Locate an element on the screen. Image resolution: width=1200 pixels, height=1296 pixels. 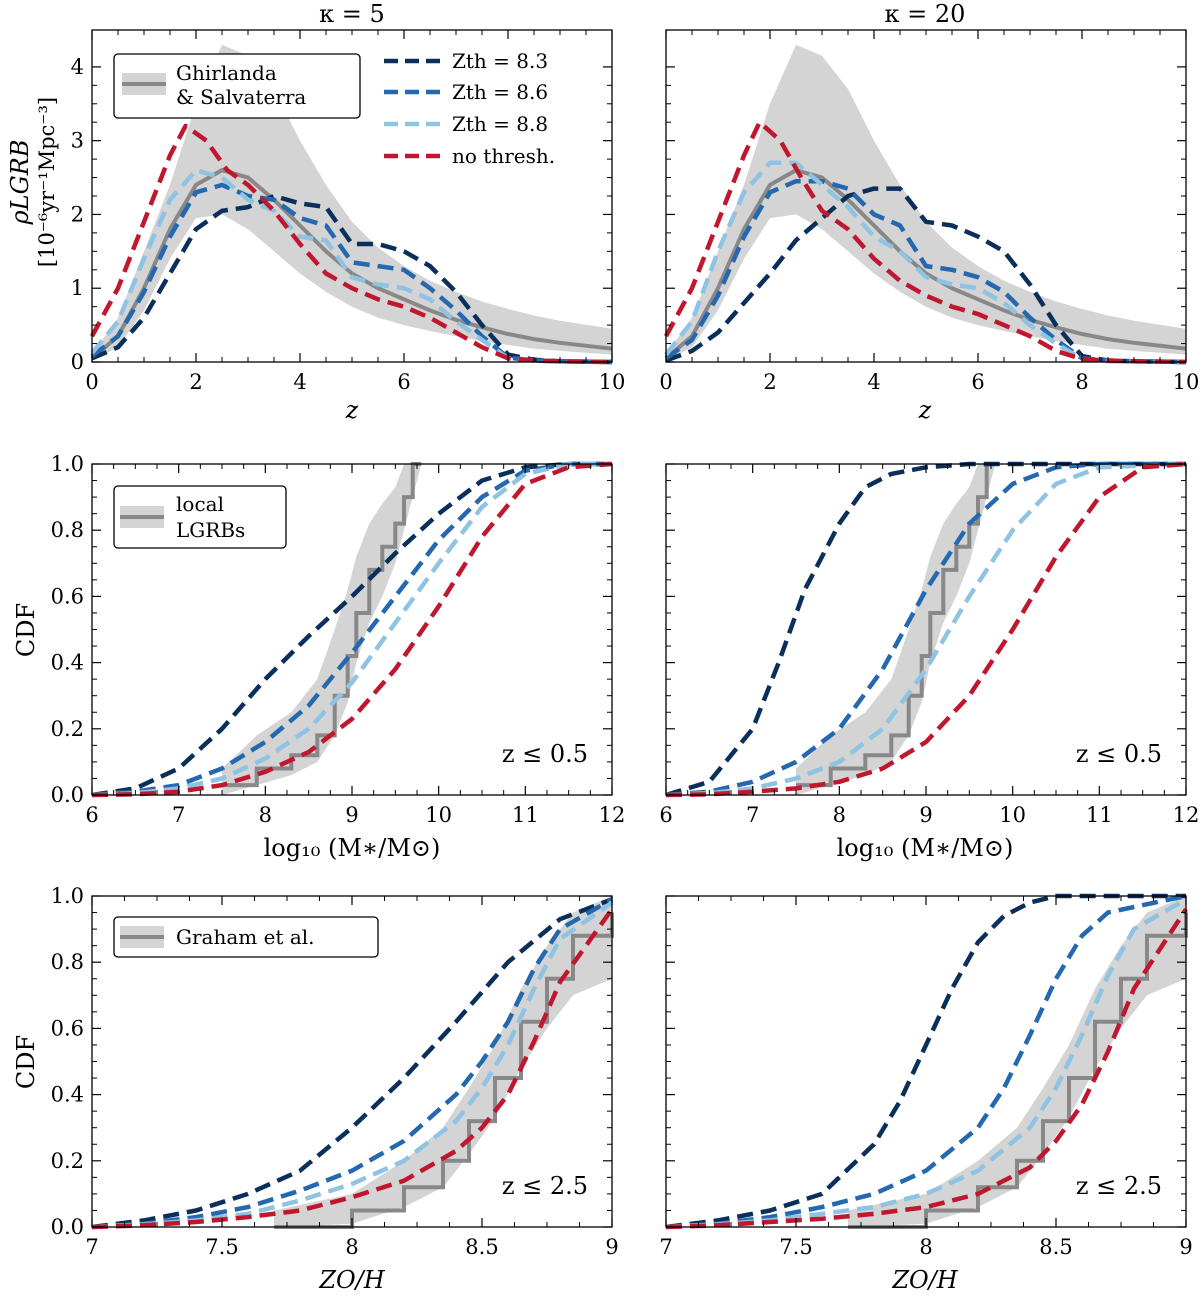
legend-label-z88: Zth = 8.8 is located at coordinates (500, 124).